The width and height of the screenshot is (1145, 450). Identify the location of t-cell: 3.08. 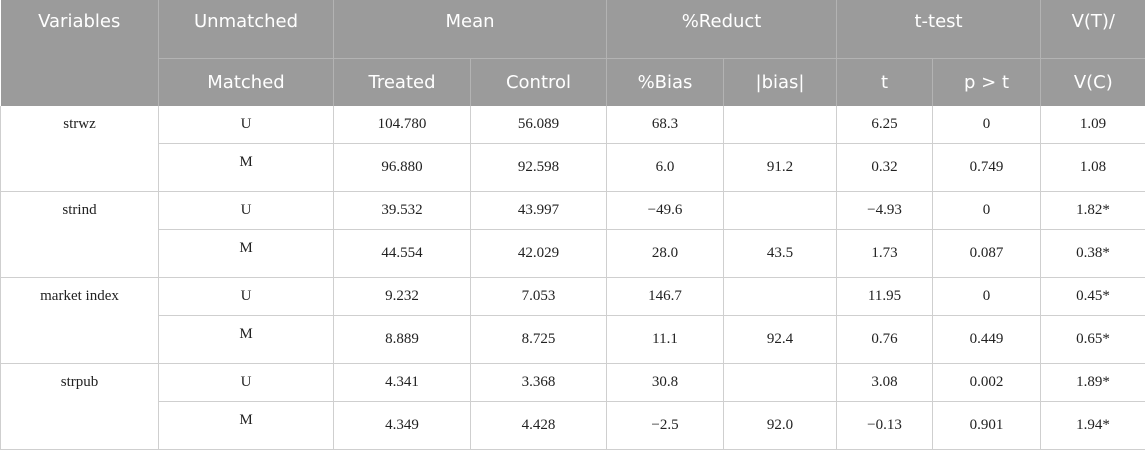
(885, 383).